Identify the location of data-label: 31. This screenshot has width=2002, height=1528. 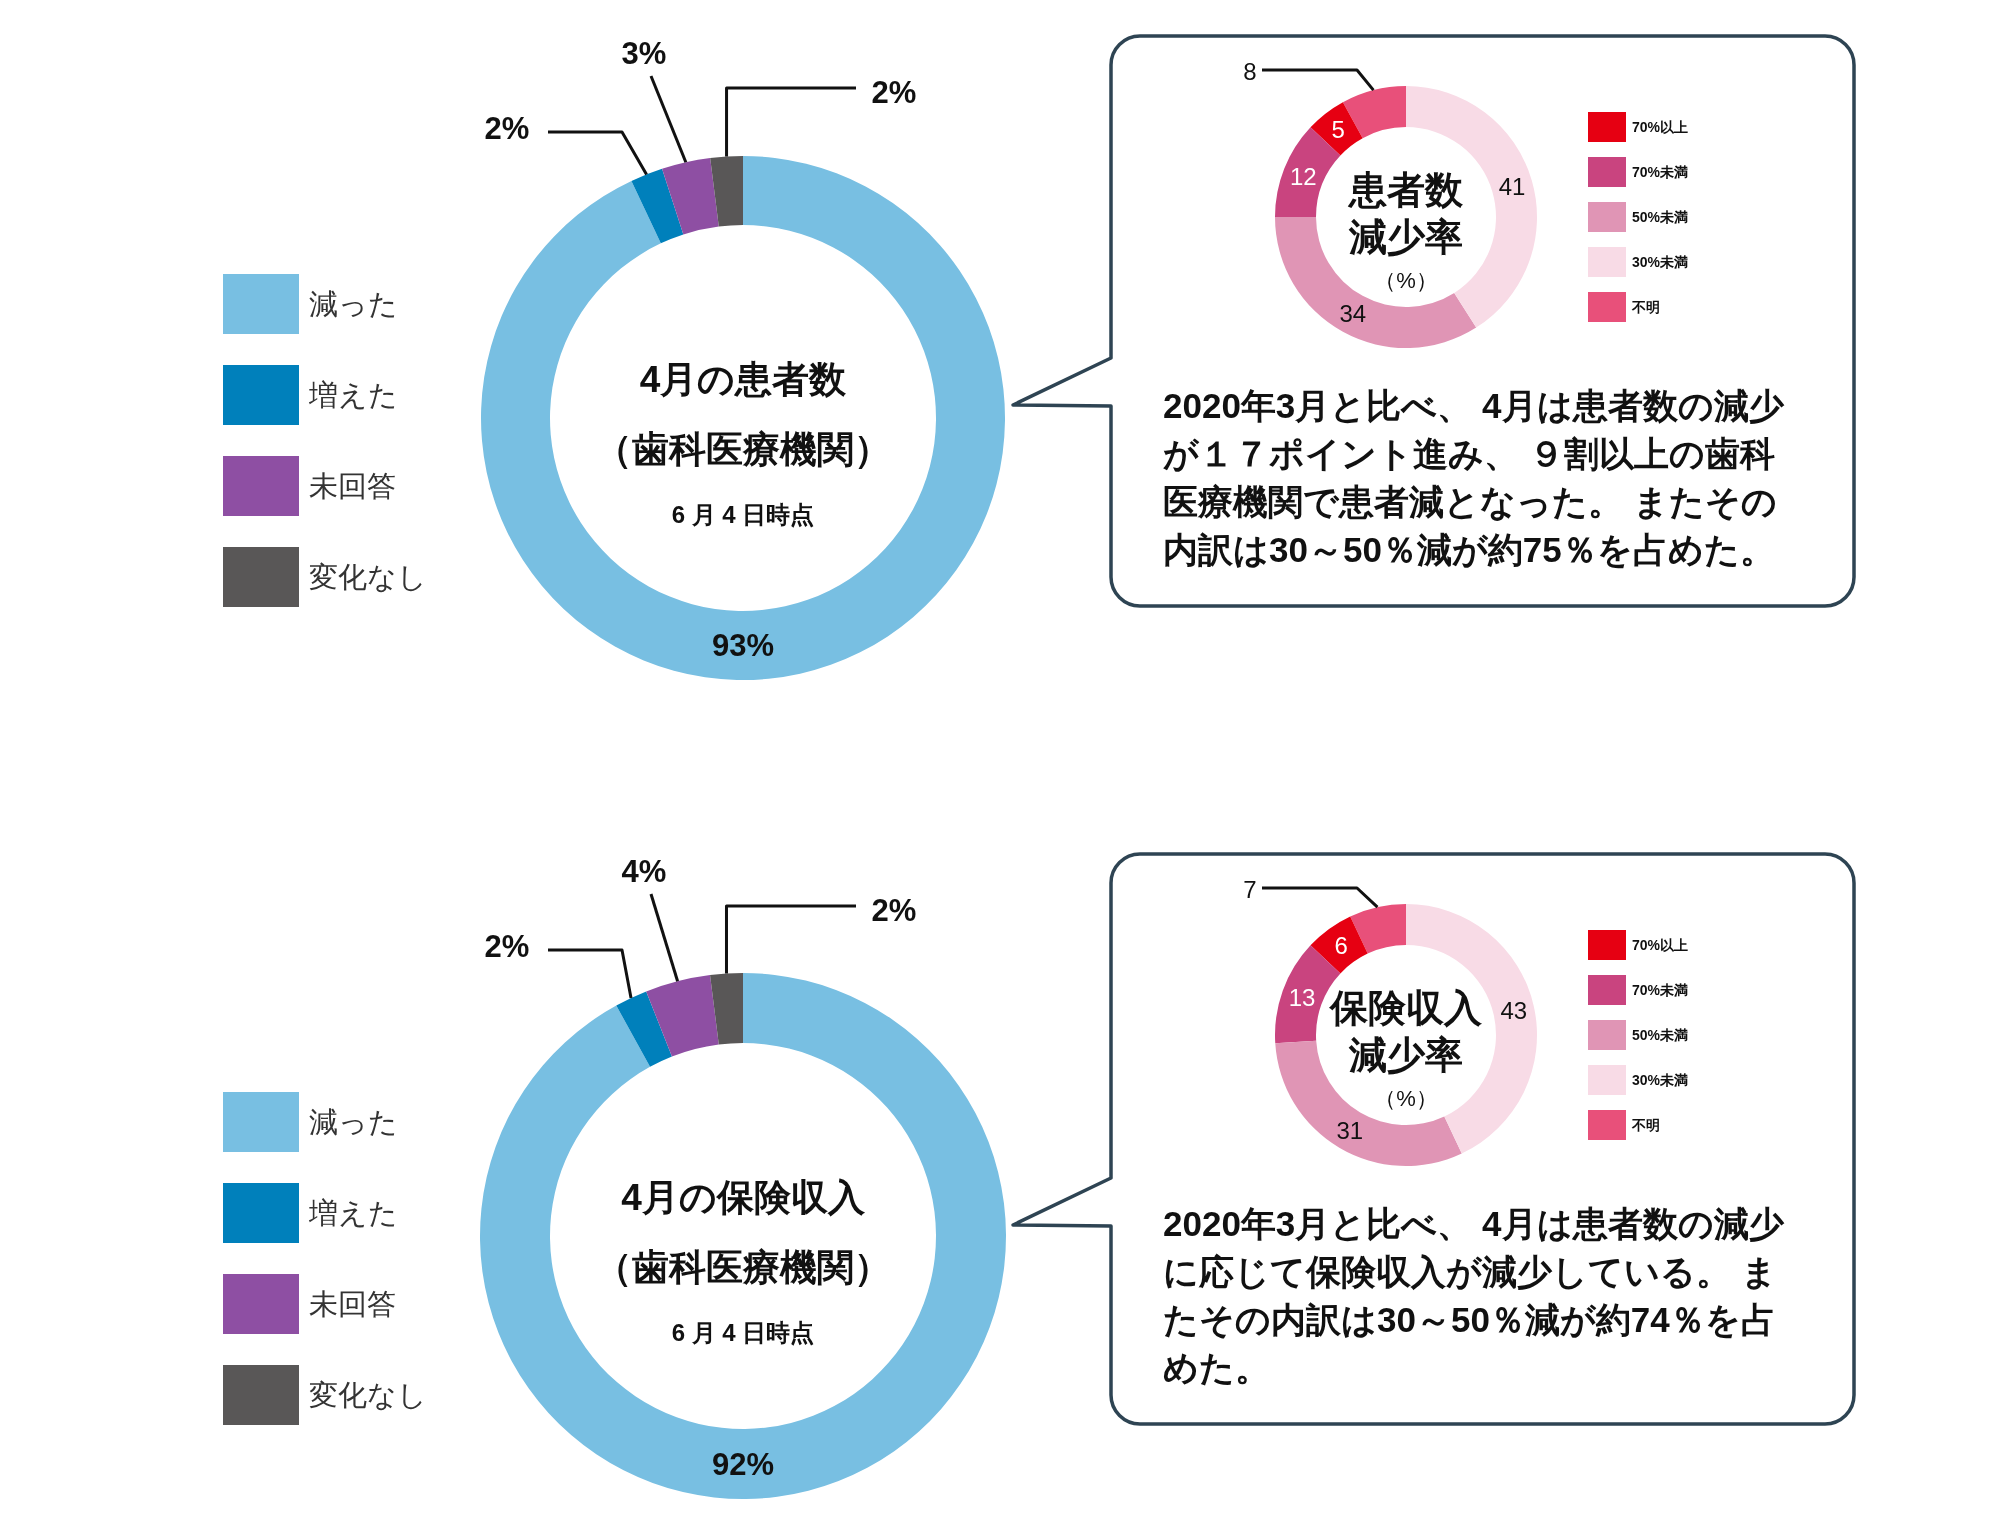
(1350, 1130).